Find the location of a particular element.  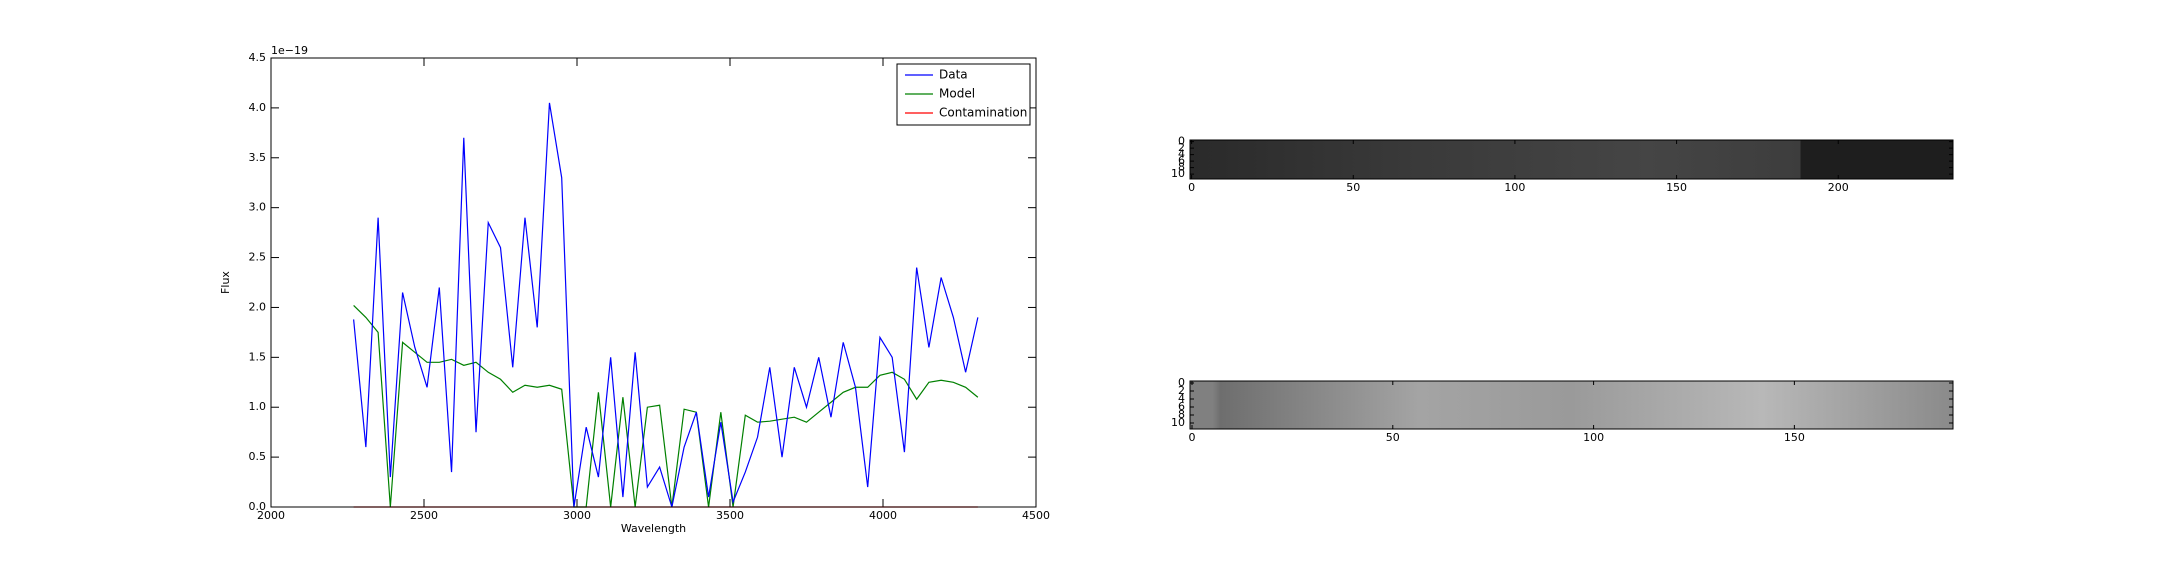

x-tick-label: 3000 is located at coordinates (577, 515).